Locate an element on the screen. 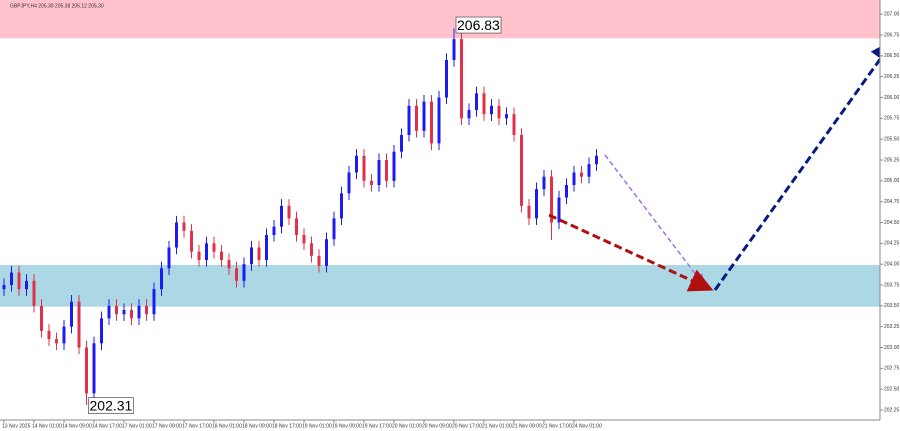  y-tick-label: 205.00 is located at coordinates (892, 181).